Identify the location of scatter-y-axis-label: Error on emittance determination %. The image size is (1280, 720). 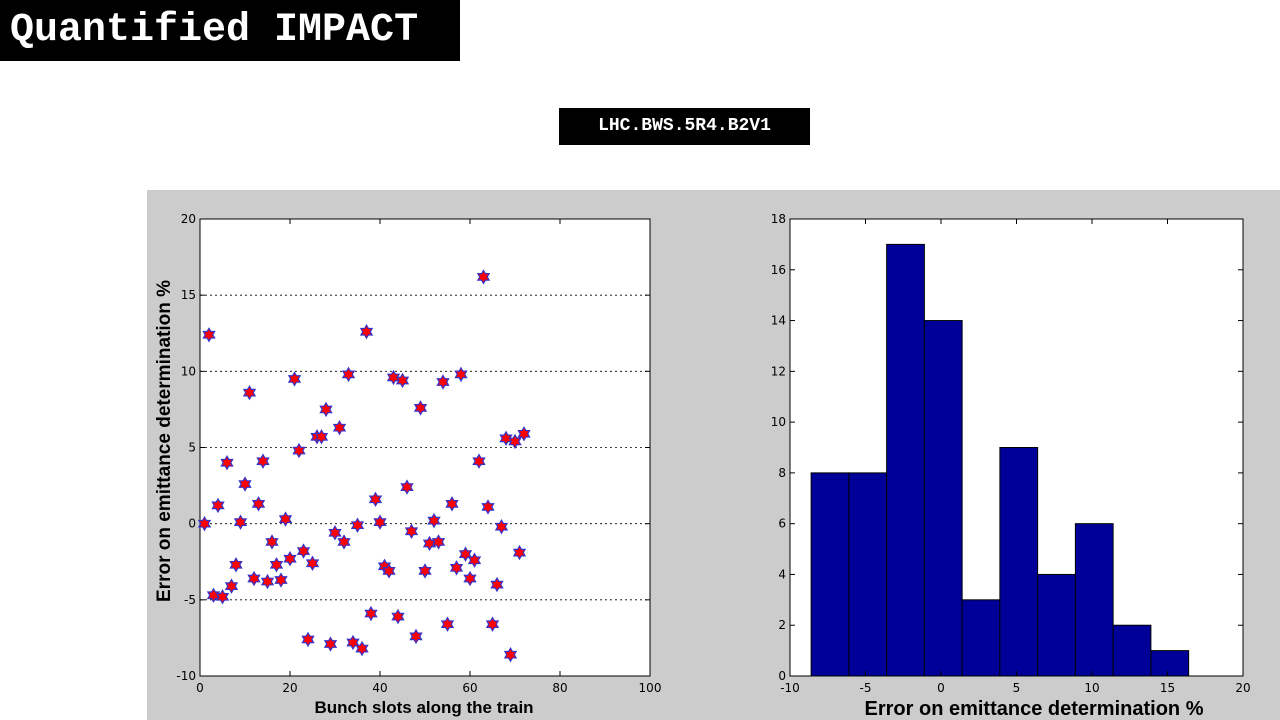
(164, 441).